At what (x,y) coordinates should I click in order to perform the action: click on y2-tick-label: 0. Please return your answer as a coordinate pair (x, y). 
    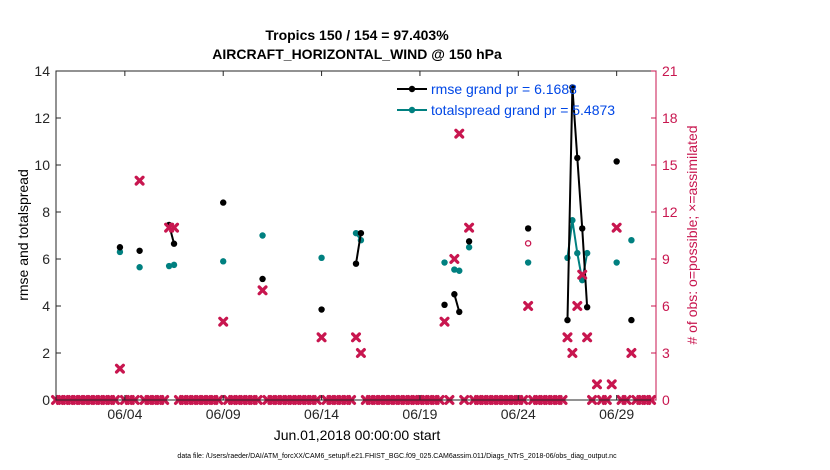
    Looking at the image, I should click on (666, 400).